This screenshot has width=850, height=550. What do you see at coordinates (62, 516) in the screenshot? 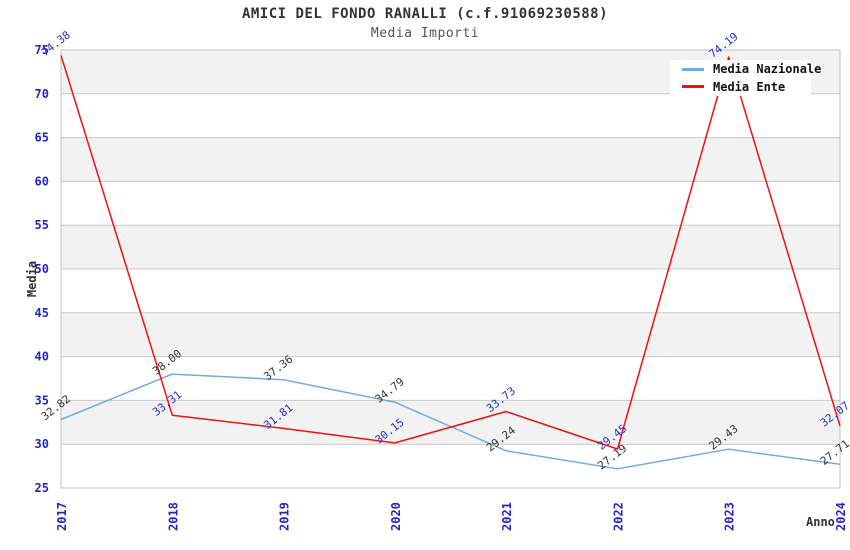
I see `x-tick-label: 2017` at bounding box center [62, 516].